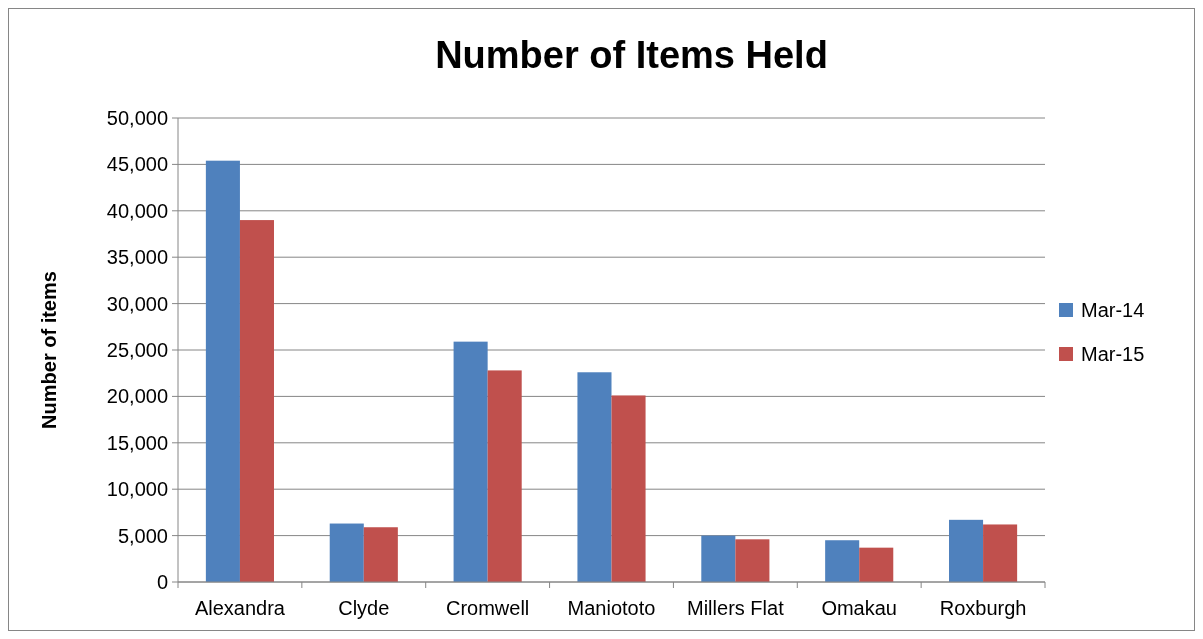 This screenshot has height=639, width=1203. What do you see at coordinates (137, 164) in the screenshot?
I see `y-tick-label: 45,000` at bounding box center [137, 164].